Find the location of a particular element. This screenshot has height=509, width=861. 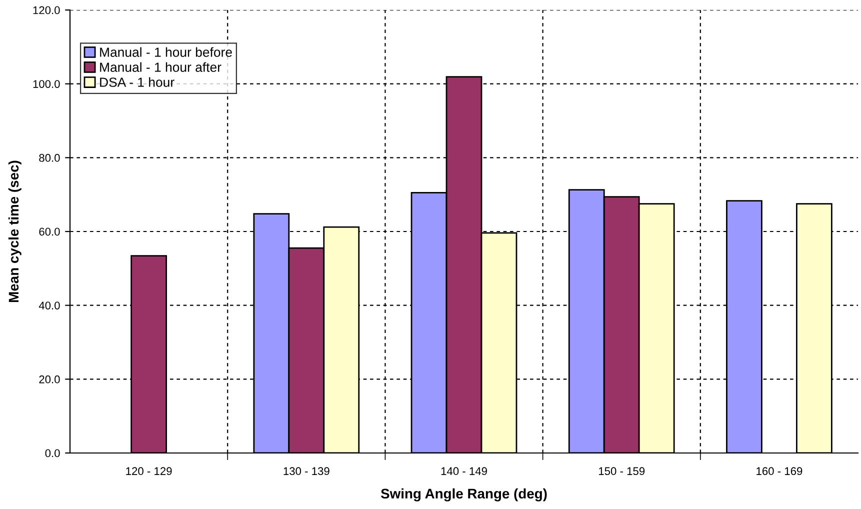

y-tick-label: 0.0 is located at coordinates (52, 453).